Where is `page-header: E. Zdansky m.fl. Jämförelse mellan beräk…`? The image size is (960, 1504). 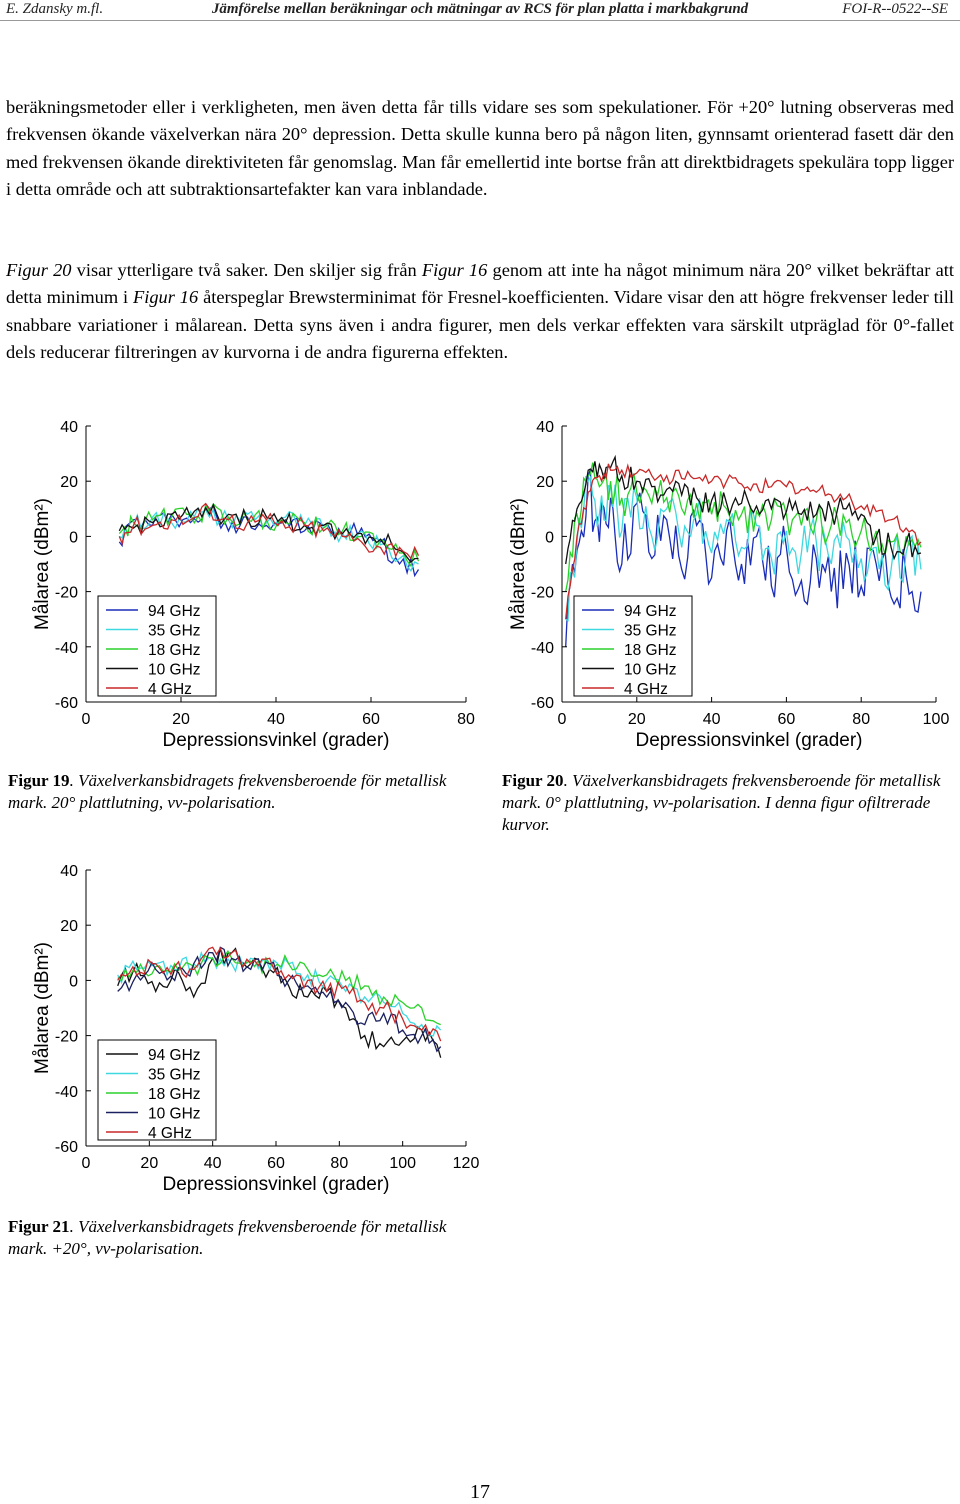
page-header: E. Zdansky m.fl. Jämförelse mellan beräk… is located at coordinates (480, 11).